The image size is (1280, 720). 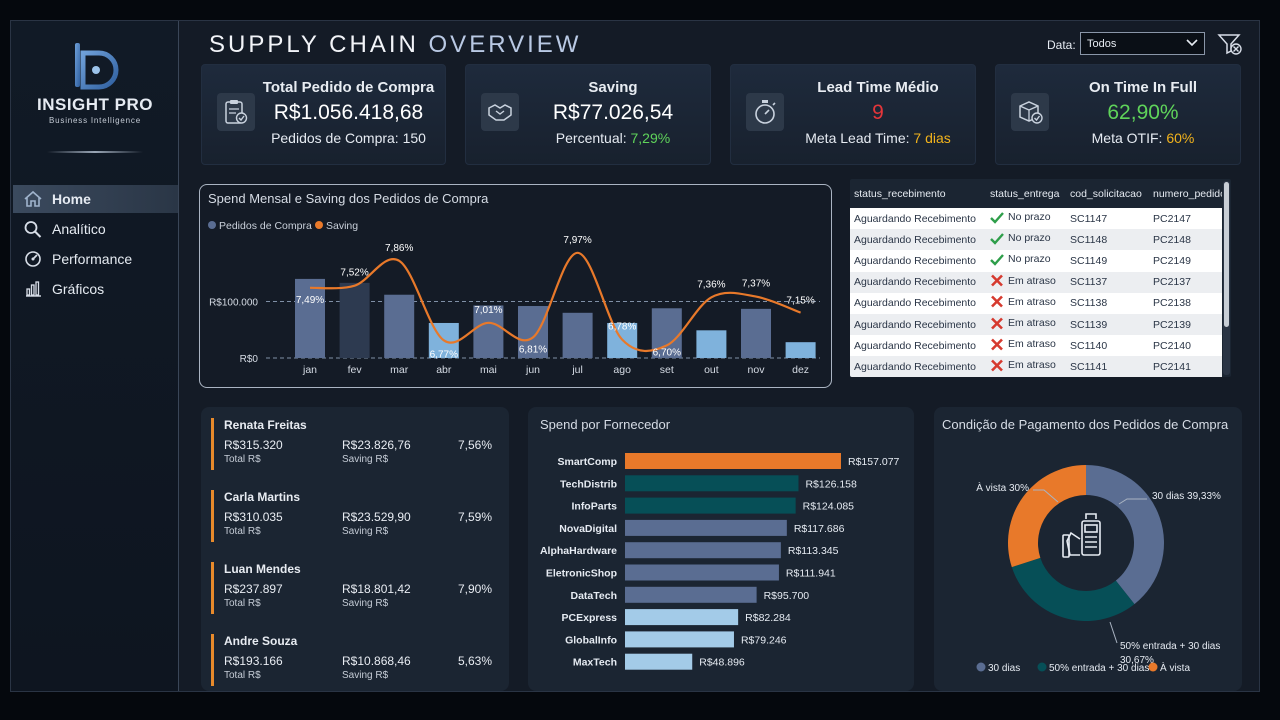 I want to click on table-column-header: numero_pedido, so click(x=1187, y=193).